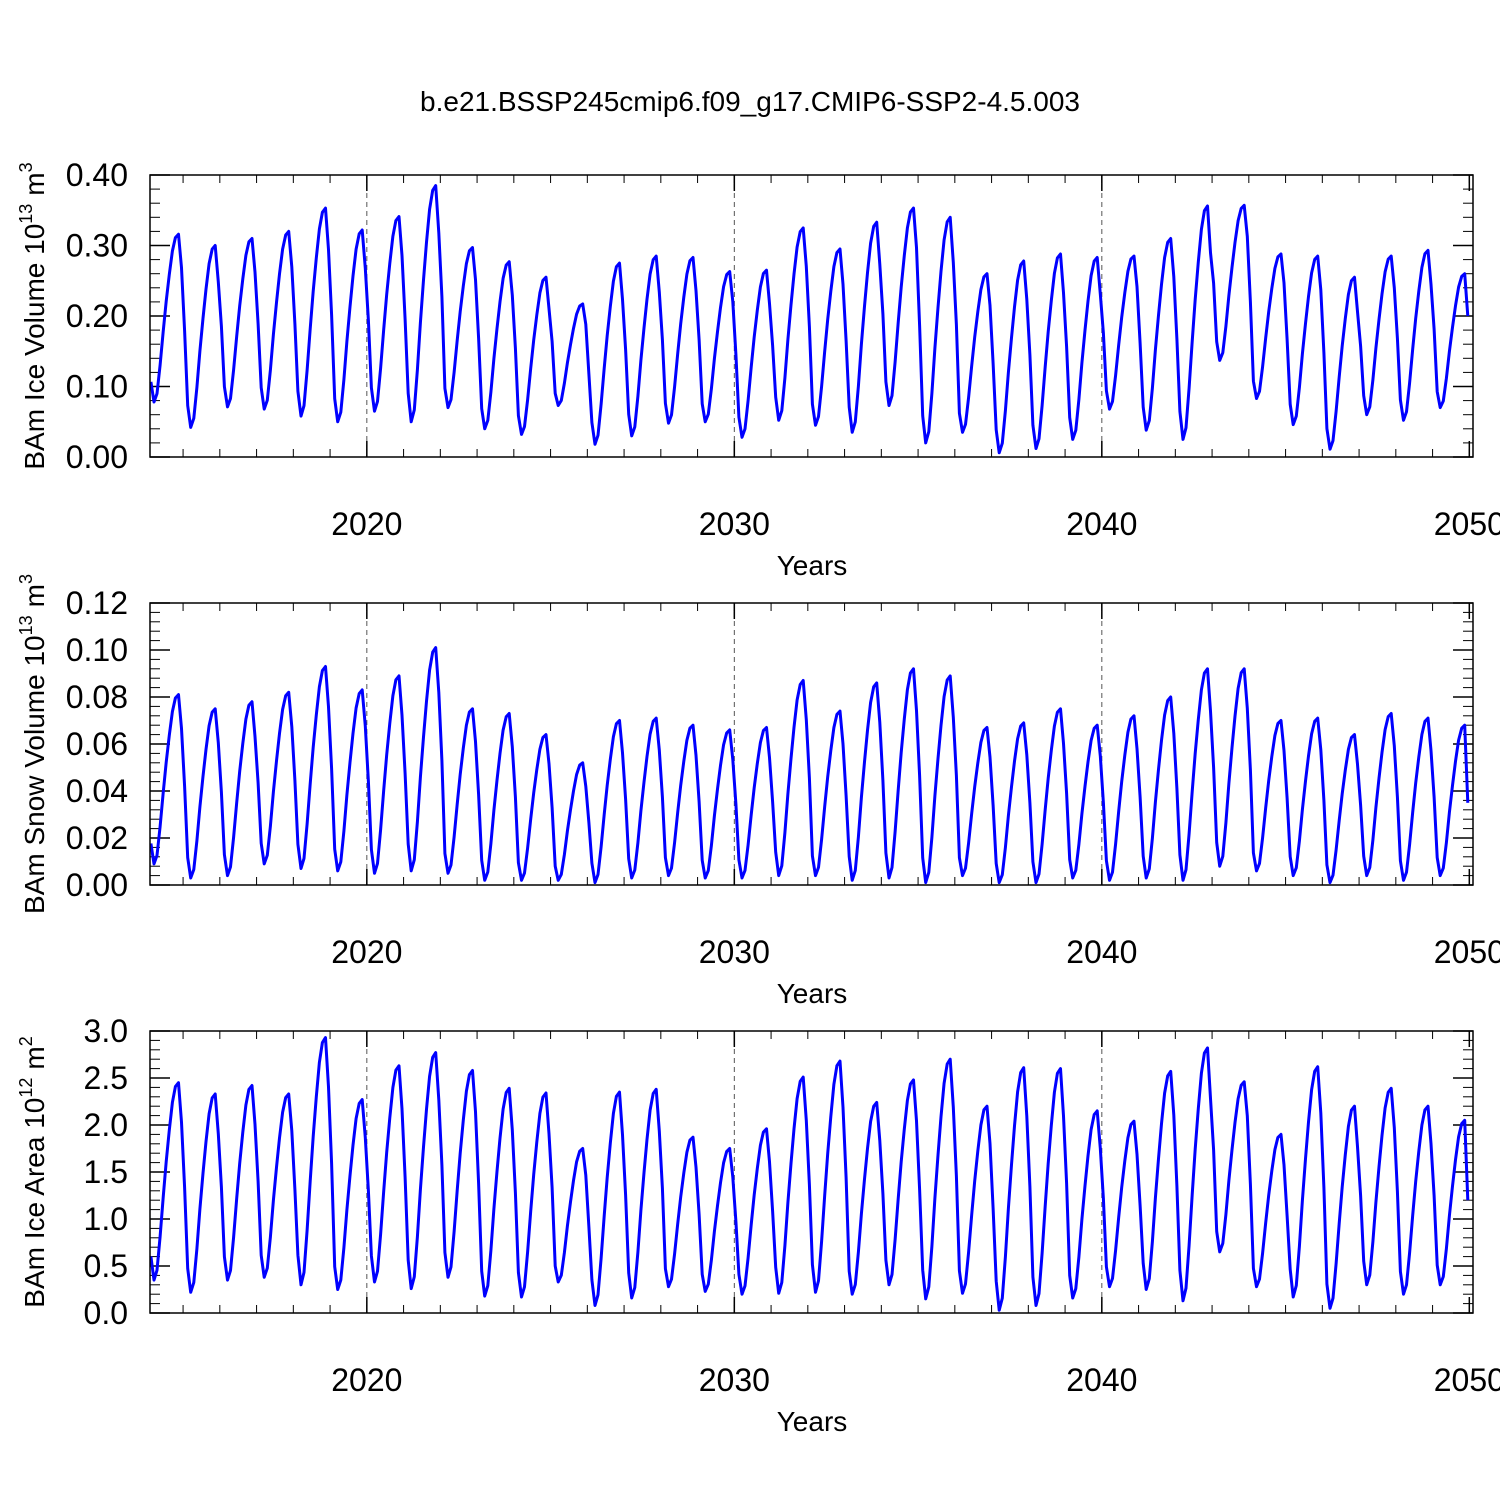 The image size is (1500, 1500). Describe the element at coordinates (97, 316) in the screenshot. I see `y-tick-label: 0.20` at that location.